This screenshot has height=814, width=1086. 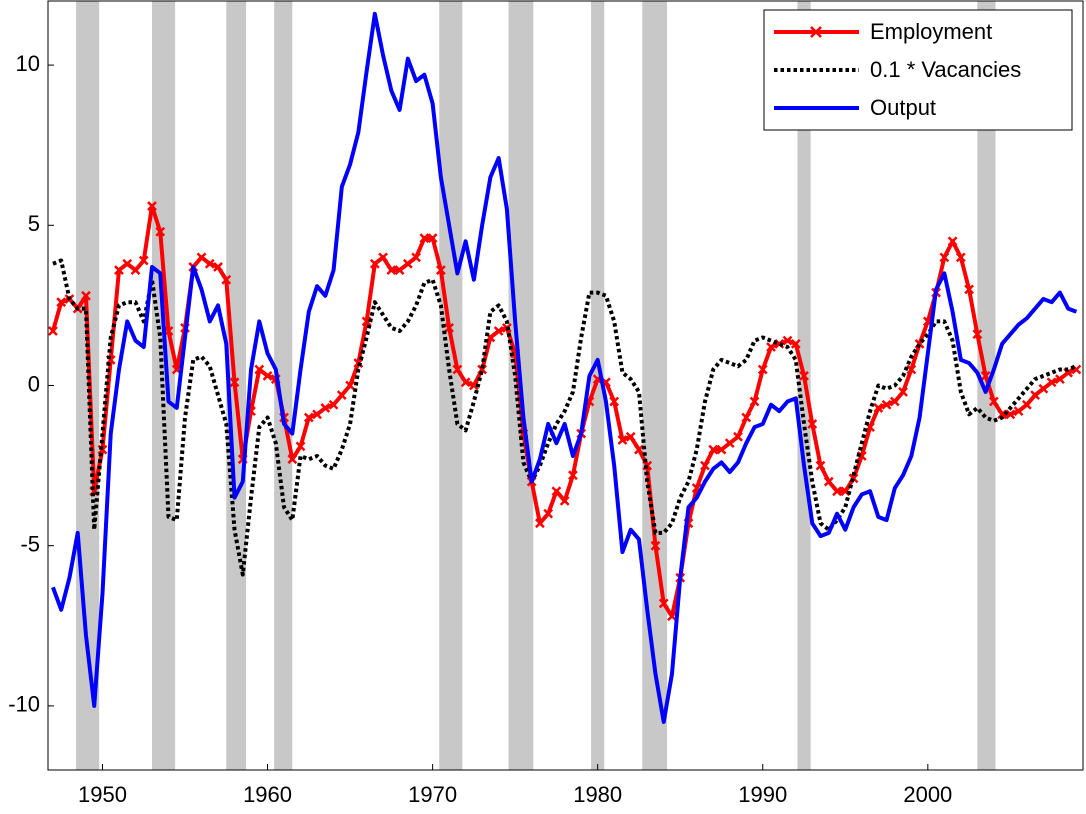 What do you see at coordinates (931, 31) in the screenshot?
I see `legend-label: Employment` at bounding box center [931, 31].